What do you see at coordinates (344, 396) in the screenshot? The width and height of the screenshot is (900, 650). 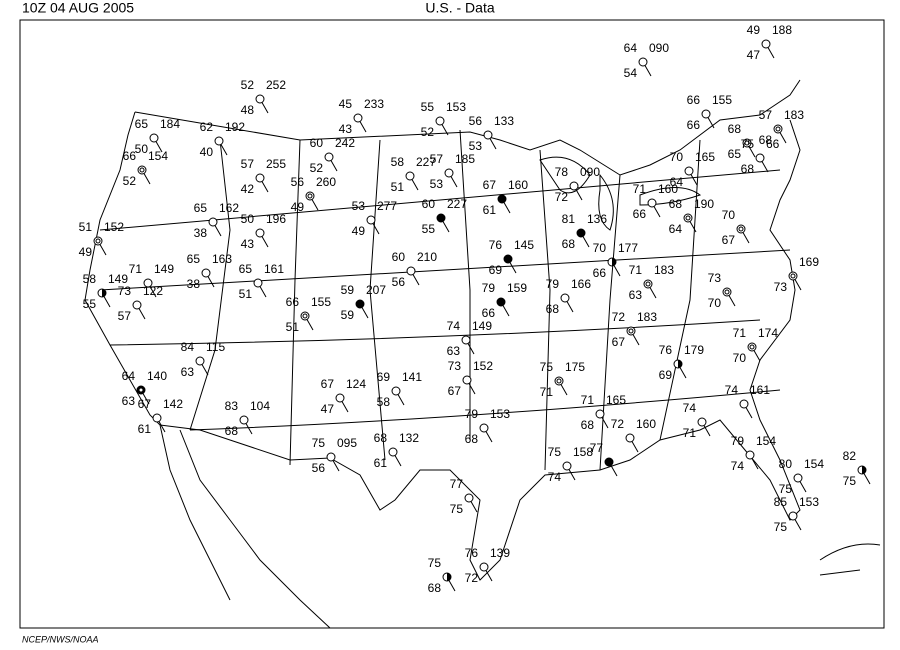 I see `station: 67 124 47` at bounding box center [344, 396].